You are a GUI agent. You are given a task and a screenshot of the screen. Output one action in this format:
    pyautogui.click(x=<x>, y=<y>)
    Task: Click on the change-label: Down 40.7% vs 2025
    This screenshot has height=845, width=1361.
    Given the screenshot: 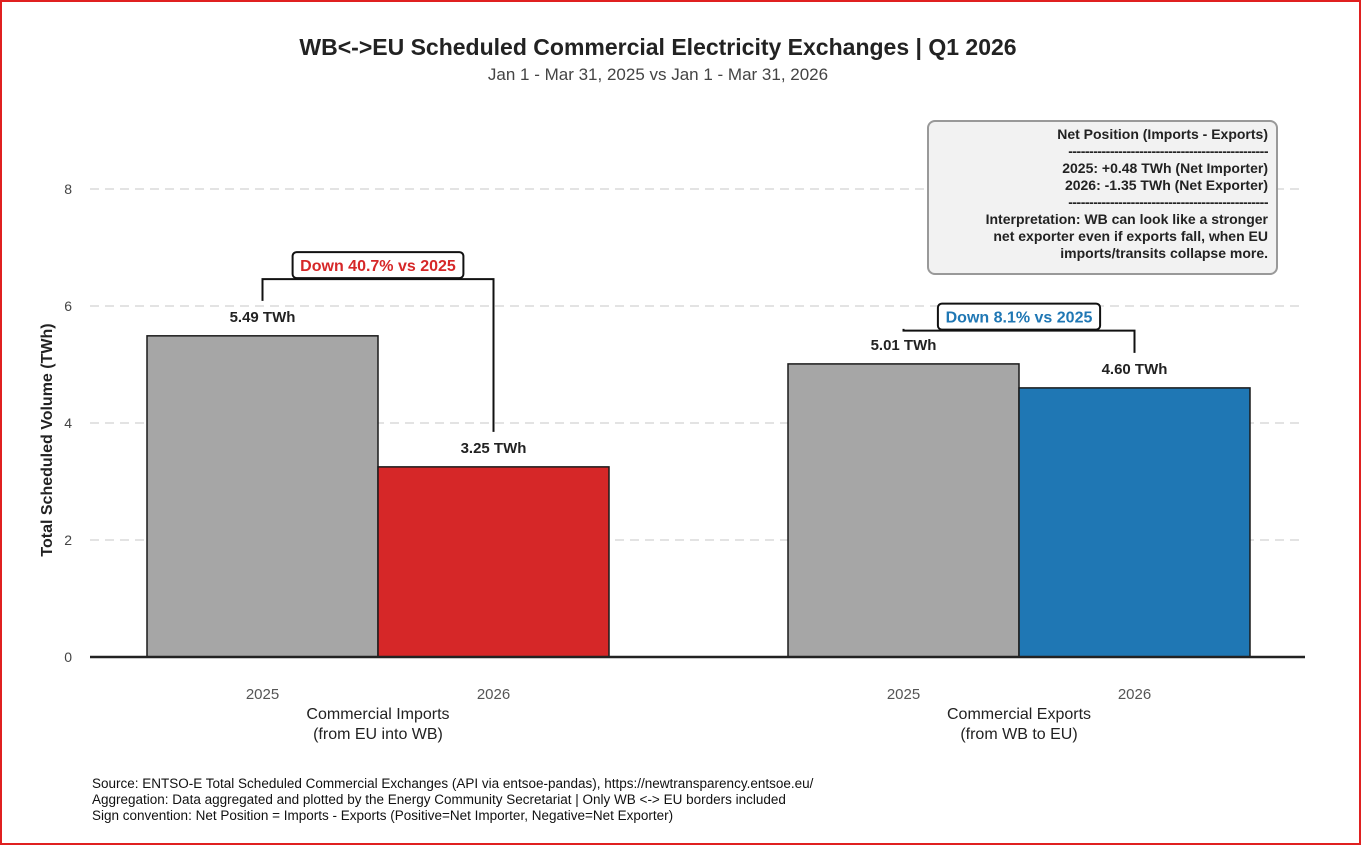 What is the action you would take?
    pyautogui.click(x=378, y=266)
    